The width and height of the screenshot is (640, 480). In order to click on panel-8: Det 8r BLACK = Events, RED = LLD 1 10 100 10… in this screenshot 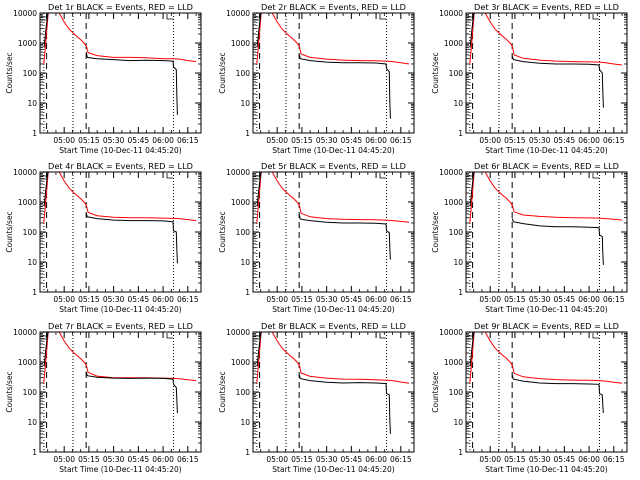, I will do `click(316, 397)`.